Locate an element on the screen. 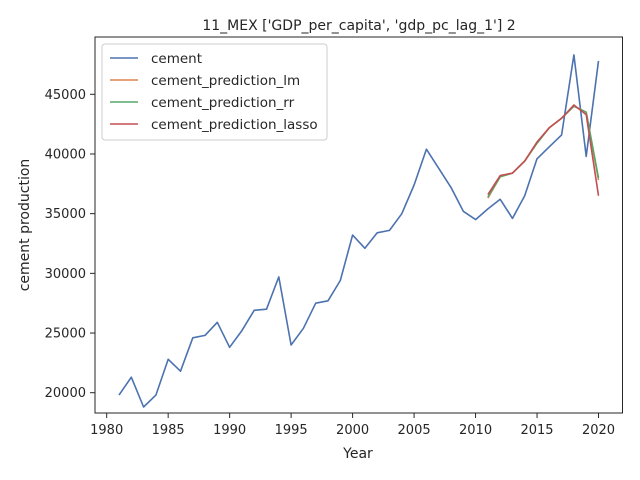 The image size is (640, 480). legend-label: cement_prediction_lm is located at coordinates (225, 81).